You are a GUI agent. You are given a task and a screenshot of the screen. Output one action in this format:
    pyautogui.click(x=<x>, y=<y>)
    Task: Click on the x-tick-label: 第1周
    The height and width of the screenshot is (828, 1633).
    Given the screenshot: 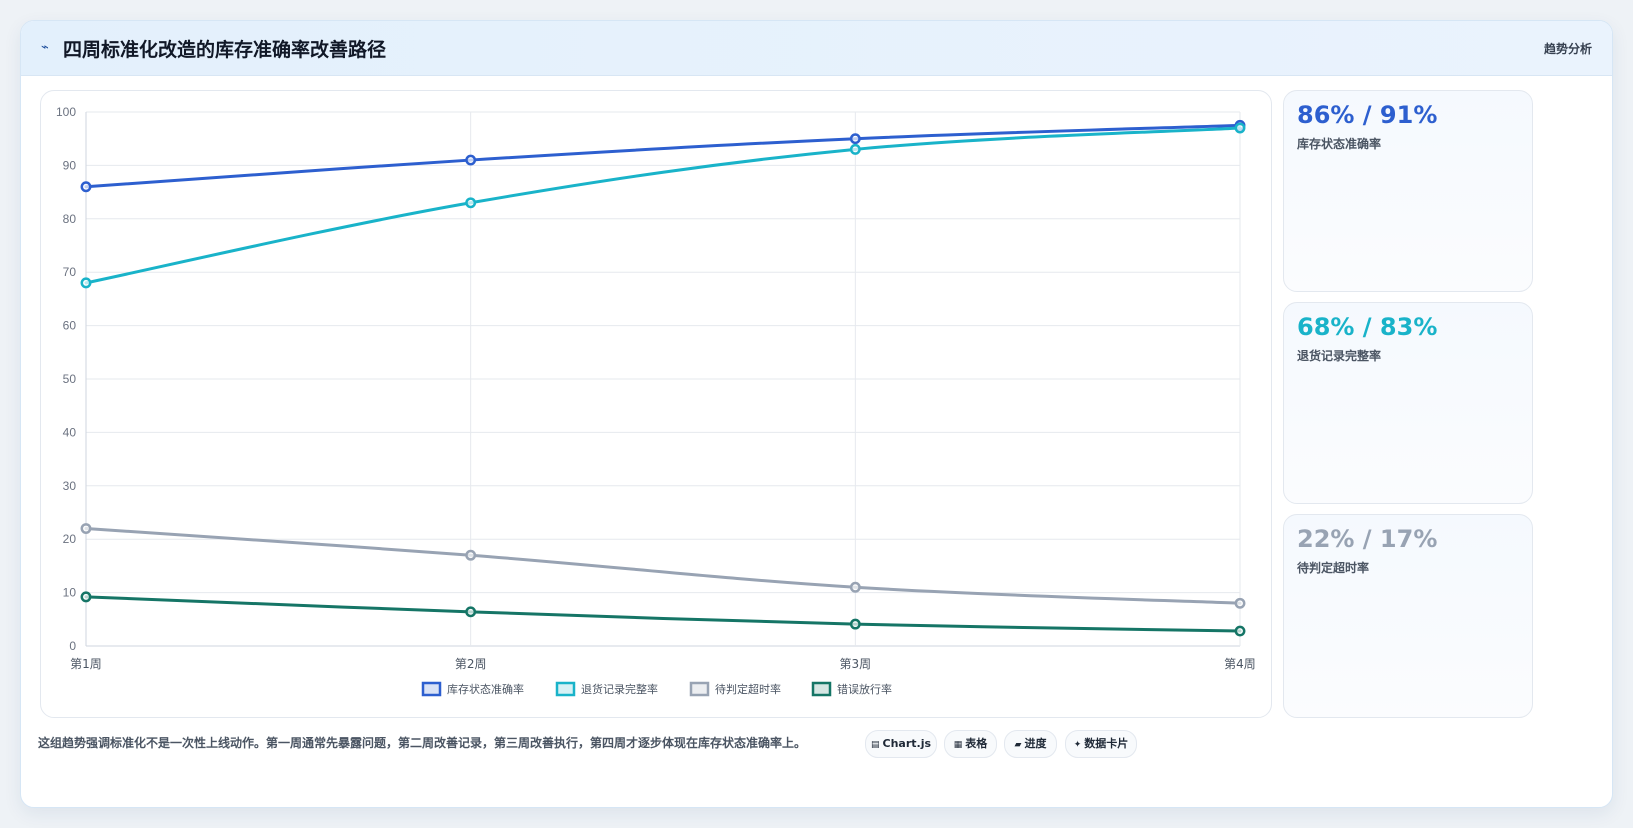 What is the action you would take?
    pyautogui.click(x=86, y=664)
    